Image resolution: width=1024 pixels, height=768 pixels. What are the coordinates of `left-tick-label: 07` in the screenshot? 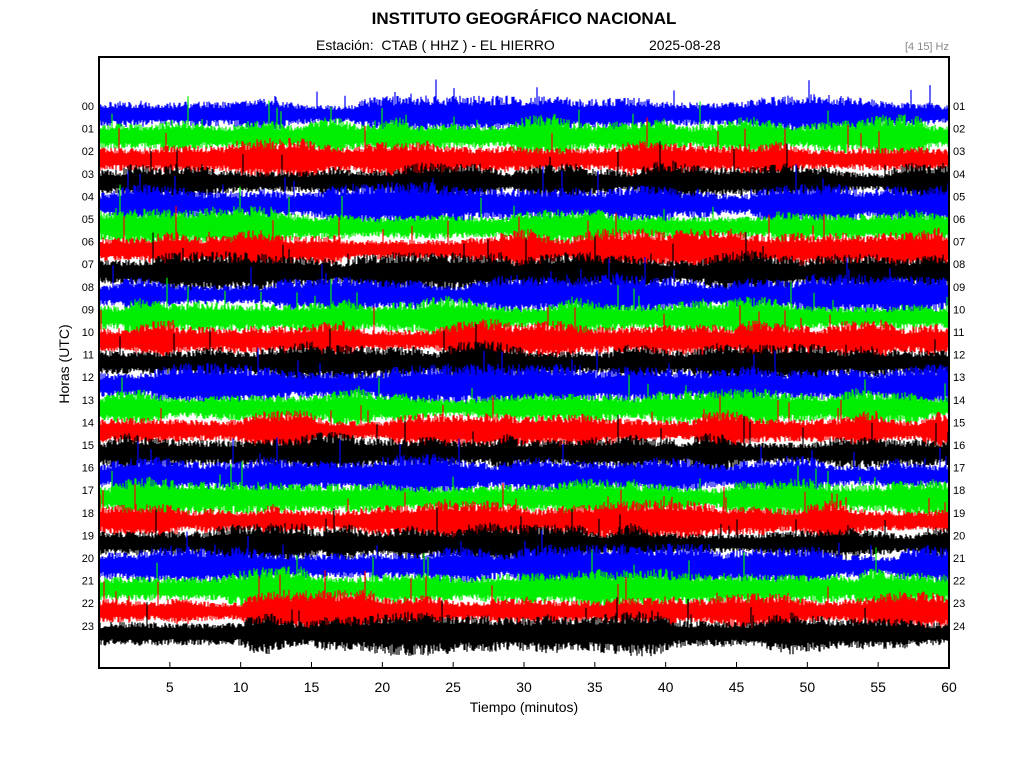 It's located at (88, 265).